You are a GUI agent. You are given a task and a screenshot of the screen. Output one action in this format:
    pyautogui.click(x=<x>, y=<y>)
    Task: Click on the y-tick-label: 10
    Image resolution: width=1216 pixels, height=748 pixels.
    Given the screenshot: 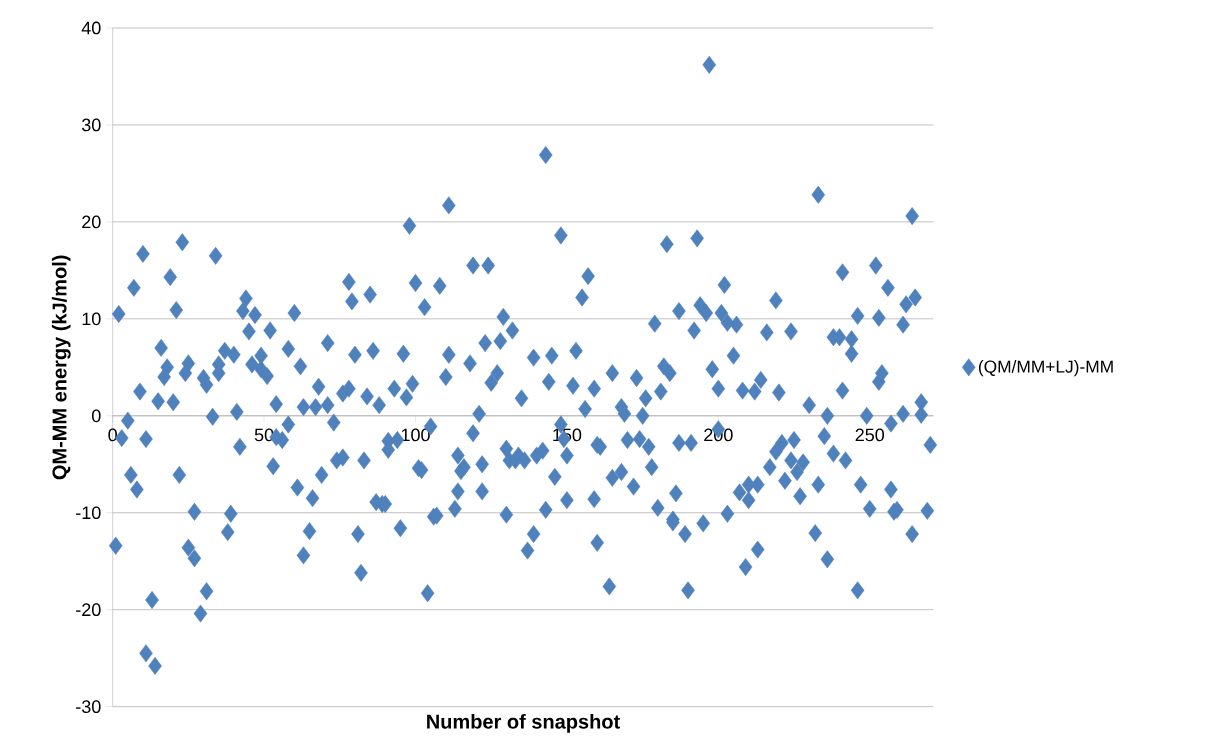 What is the action you would take?
    pyautogui.click(x=91, y=319)
    